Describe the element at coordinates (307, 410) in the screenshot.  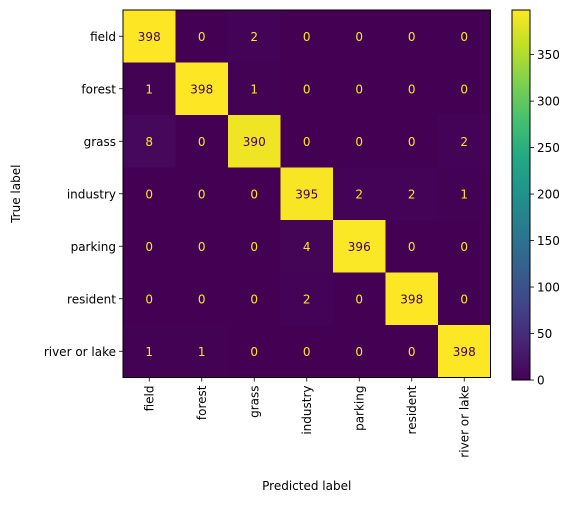
I see `x-tick-label: industry` at that location.